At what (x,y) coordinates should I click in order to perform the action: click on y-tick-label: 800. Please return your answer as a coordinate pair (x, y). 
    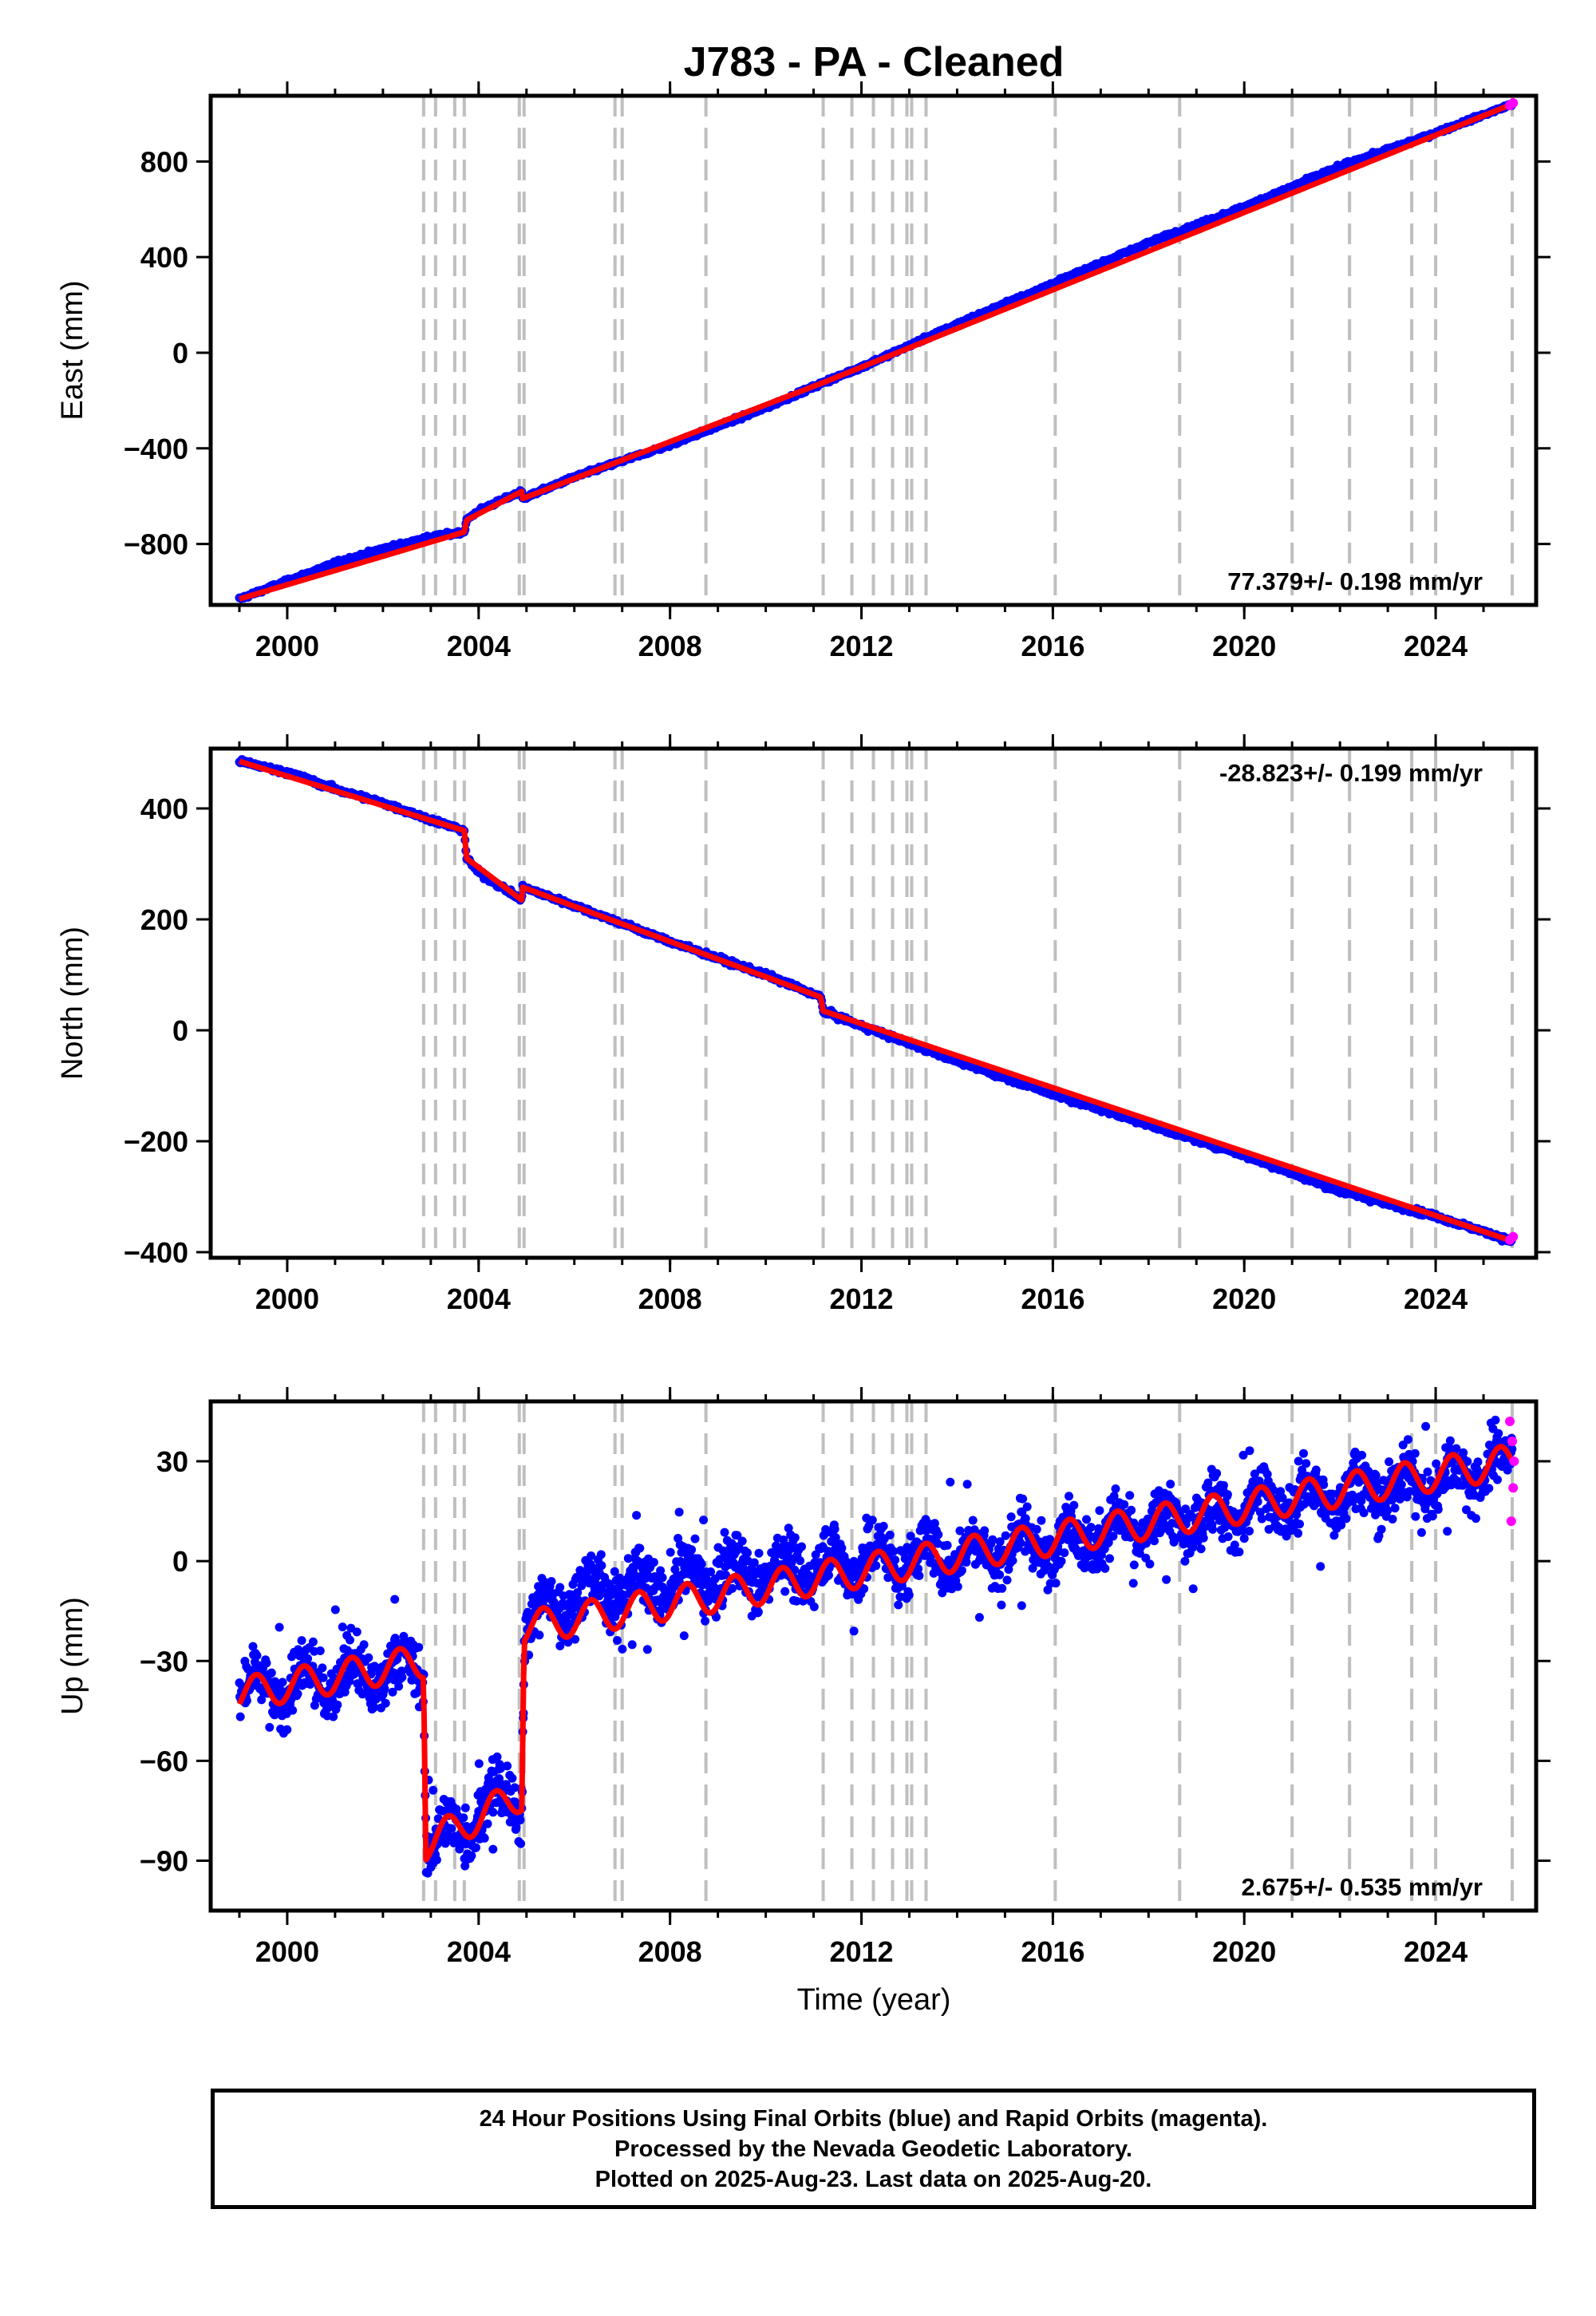
    Looking at the image, I should click on (164, 161).